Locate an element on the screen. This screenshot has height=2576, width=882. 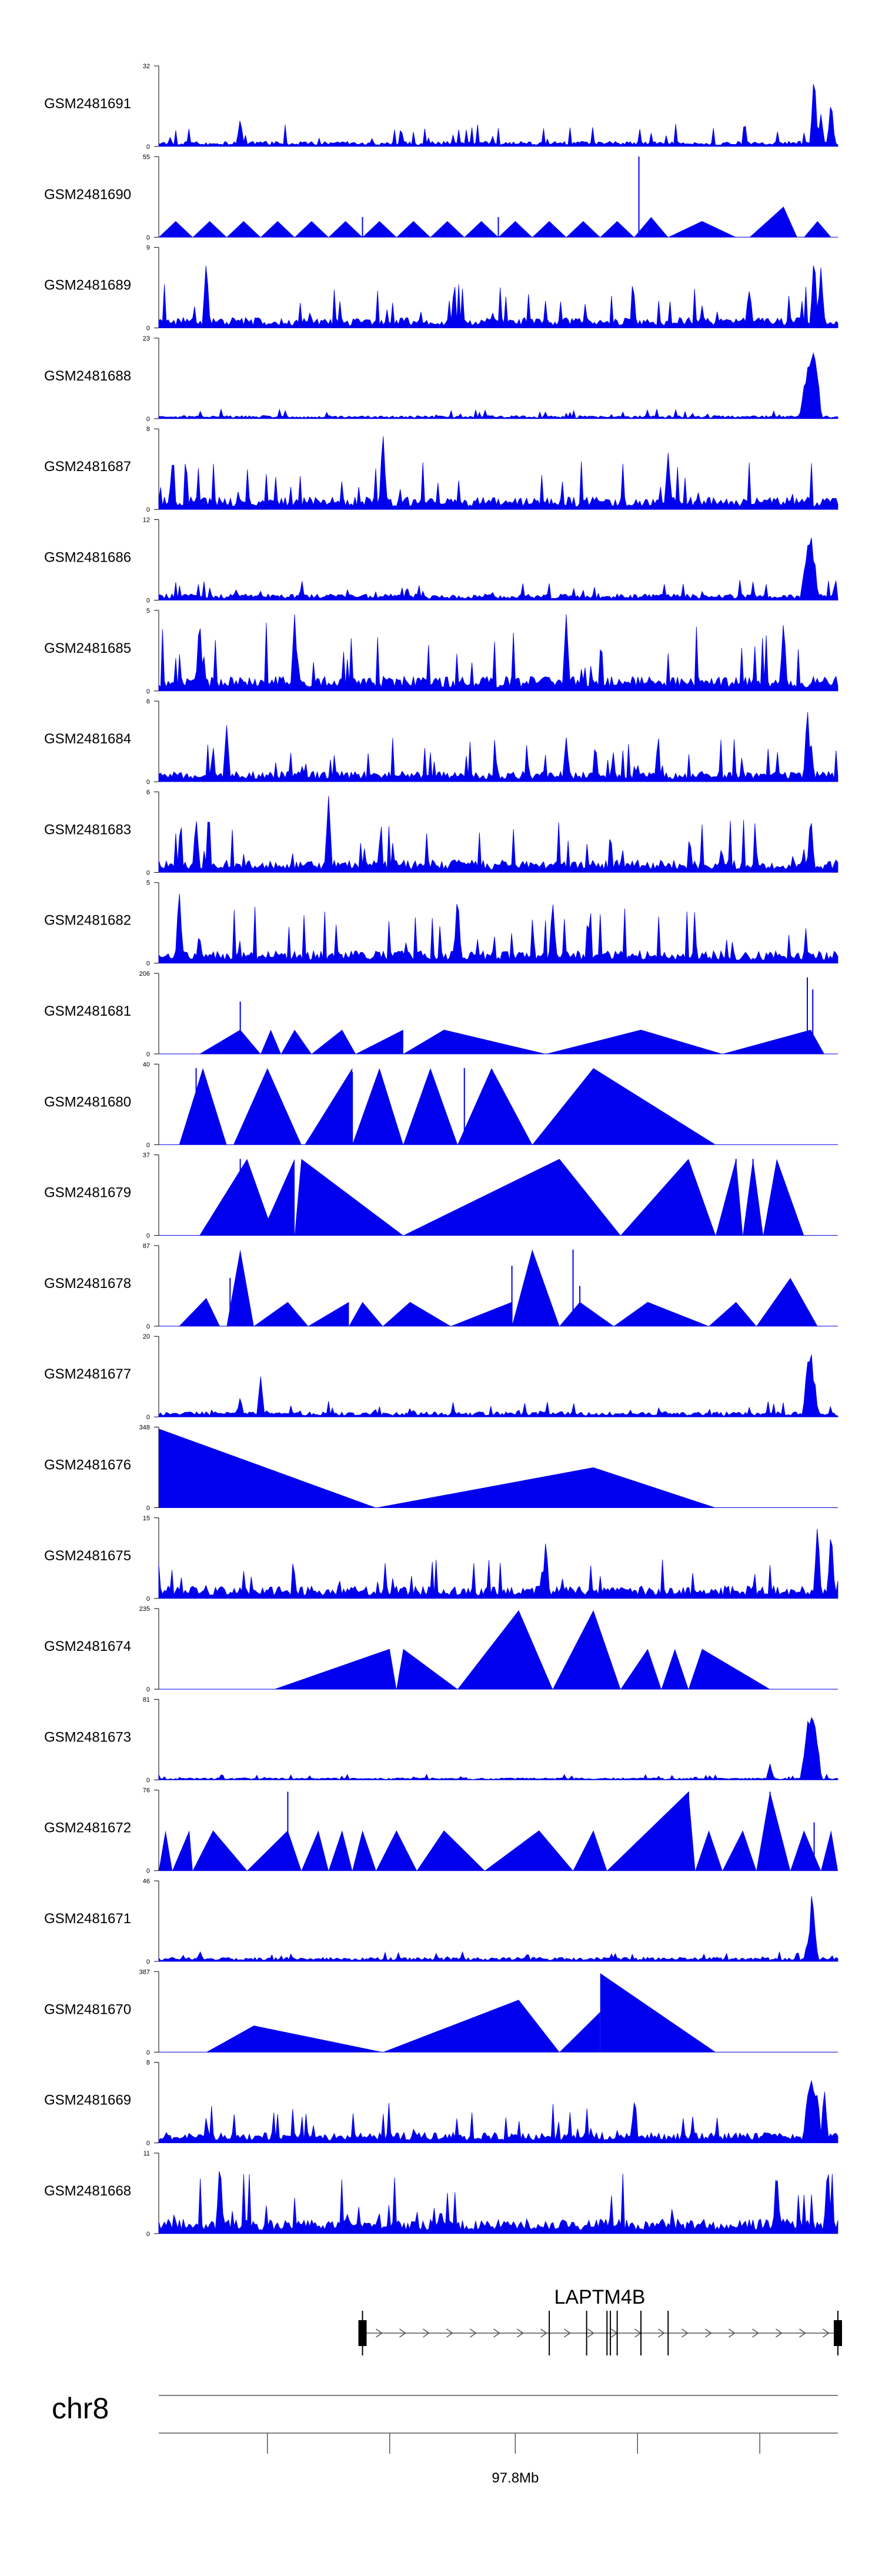
track-GSM2481668: GSM2481668 11 0 is located at coordinates (441, 2194).